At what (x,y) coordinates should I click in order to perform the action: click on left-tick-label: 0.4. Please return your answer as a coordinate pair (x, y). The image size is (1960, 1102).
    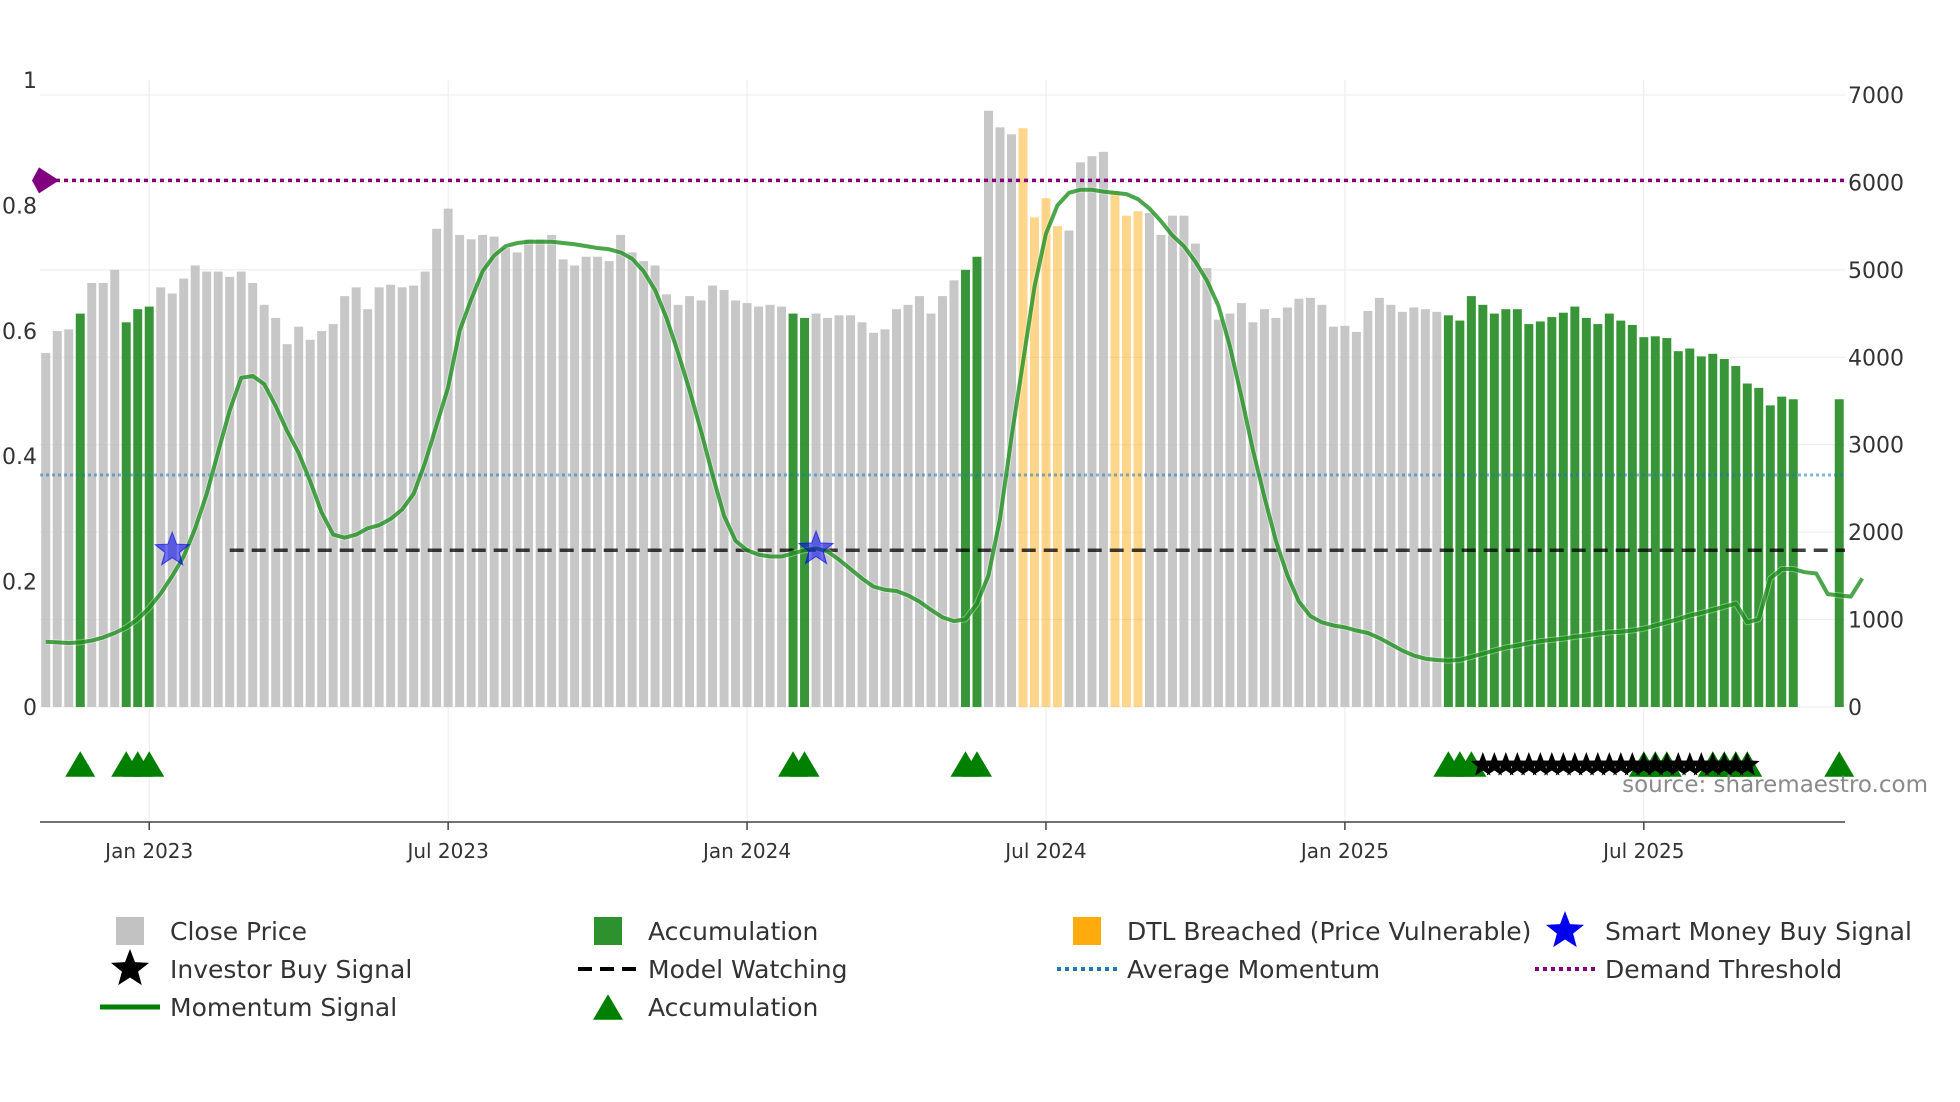
    Looking at the image, I should click on (19, 457).